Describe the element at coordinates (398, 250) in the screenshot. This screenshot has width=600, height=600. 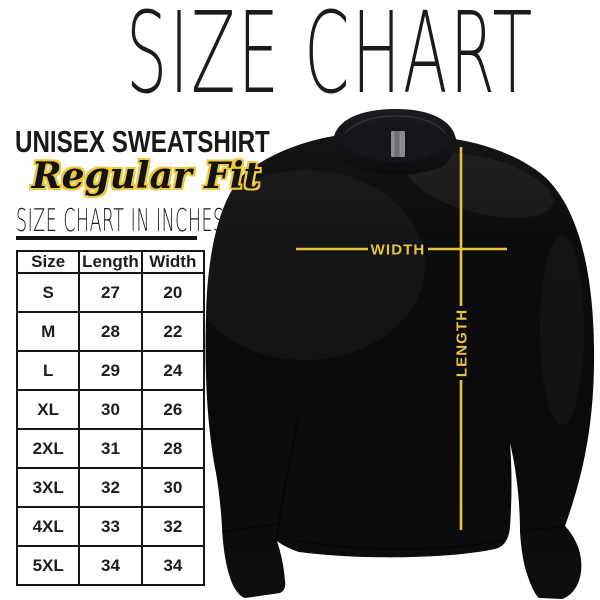
I see `width-label: WIDTH` at that location.